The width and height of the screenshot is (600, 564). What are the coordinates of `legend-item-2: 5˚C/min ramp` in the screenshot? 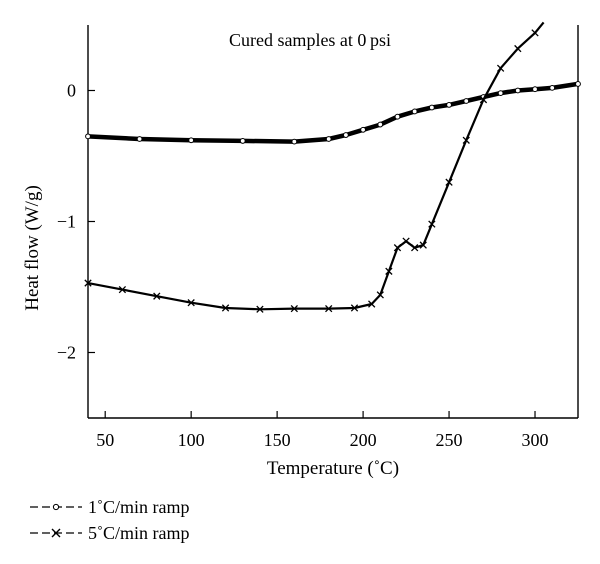 It's located at (109, 533).